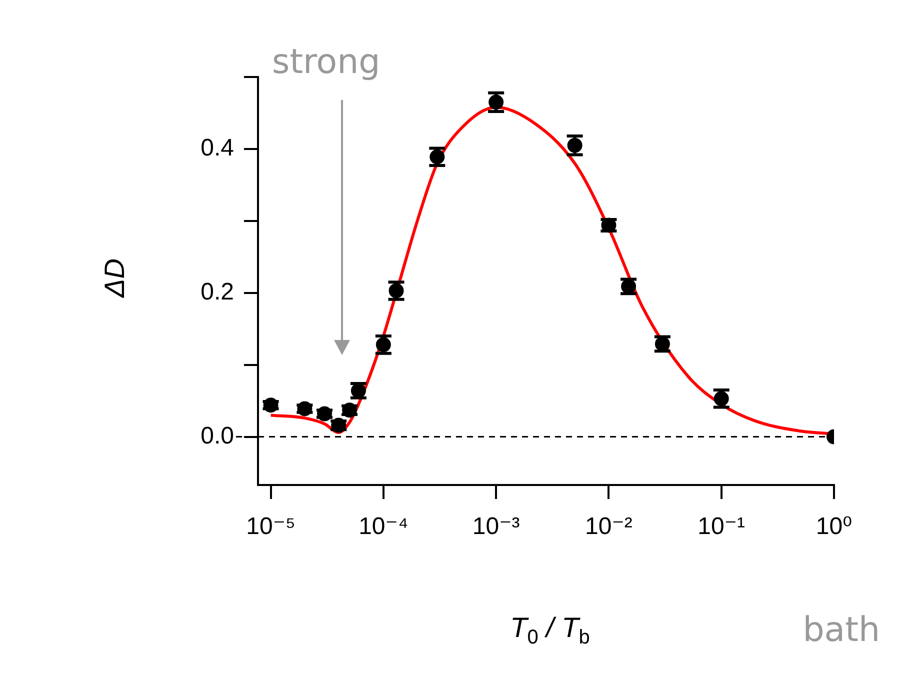 The height and width of the screenshot is (690, 924). I want to click on x-tick-label: 10⁻², so click(608, 526).